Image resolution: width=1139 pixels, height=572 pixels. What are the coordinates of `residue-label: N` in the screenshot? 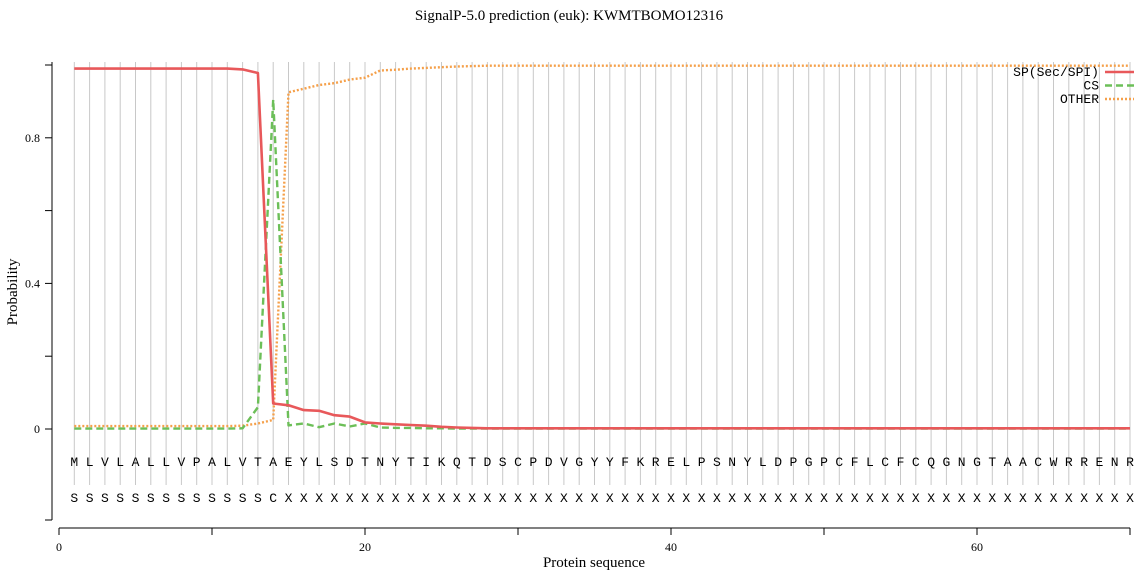 It's located at (962, 462).